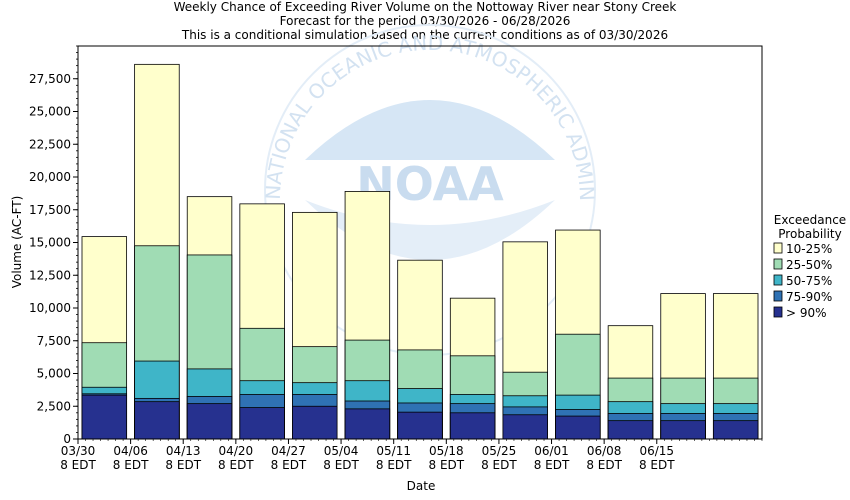 The image size is (850, 500). What do you see at coordinates (50, 144) in the screenshot?
I see `y-tick-label: 22,500` at bounding box center [50, 144].